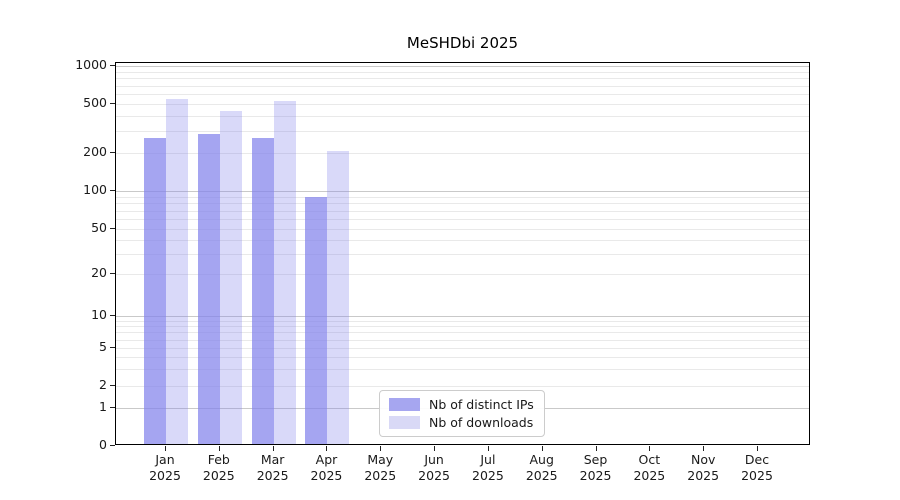 The width and height of the screenshot is (900, 500). What do you see at coordinates (462, 413) in the screenshot?
I see `legend: Nb of distinct IPs Nb of downloads` at bounding box center [462, 413].